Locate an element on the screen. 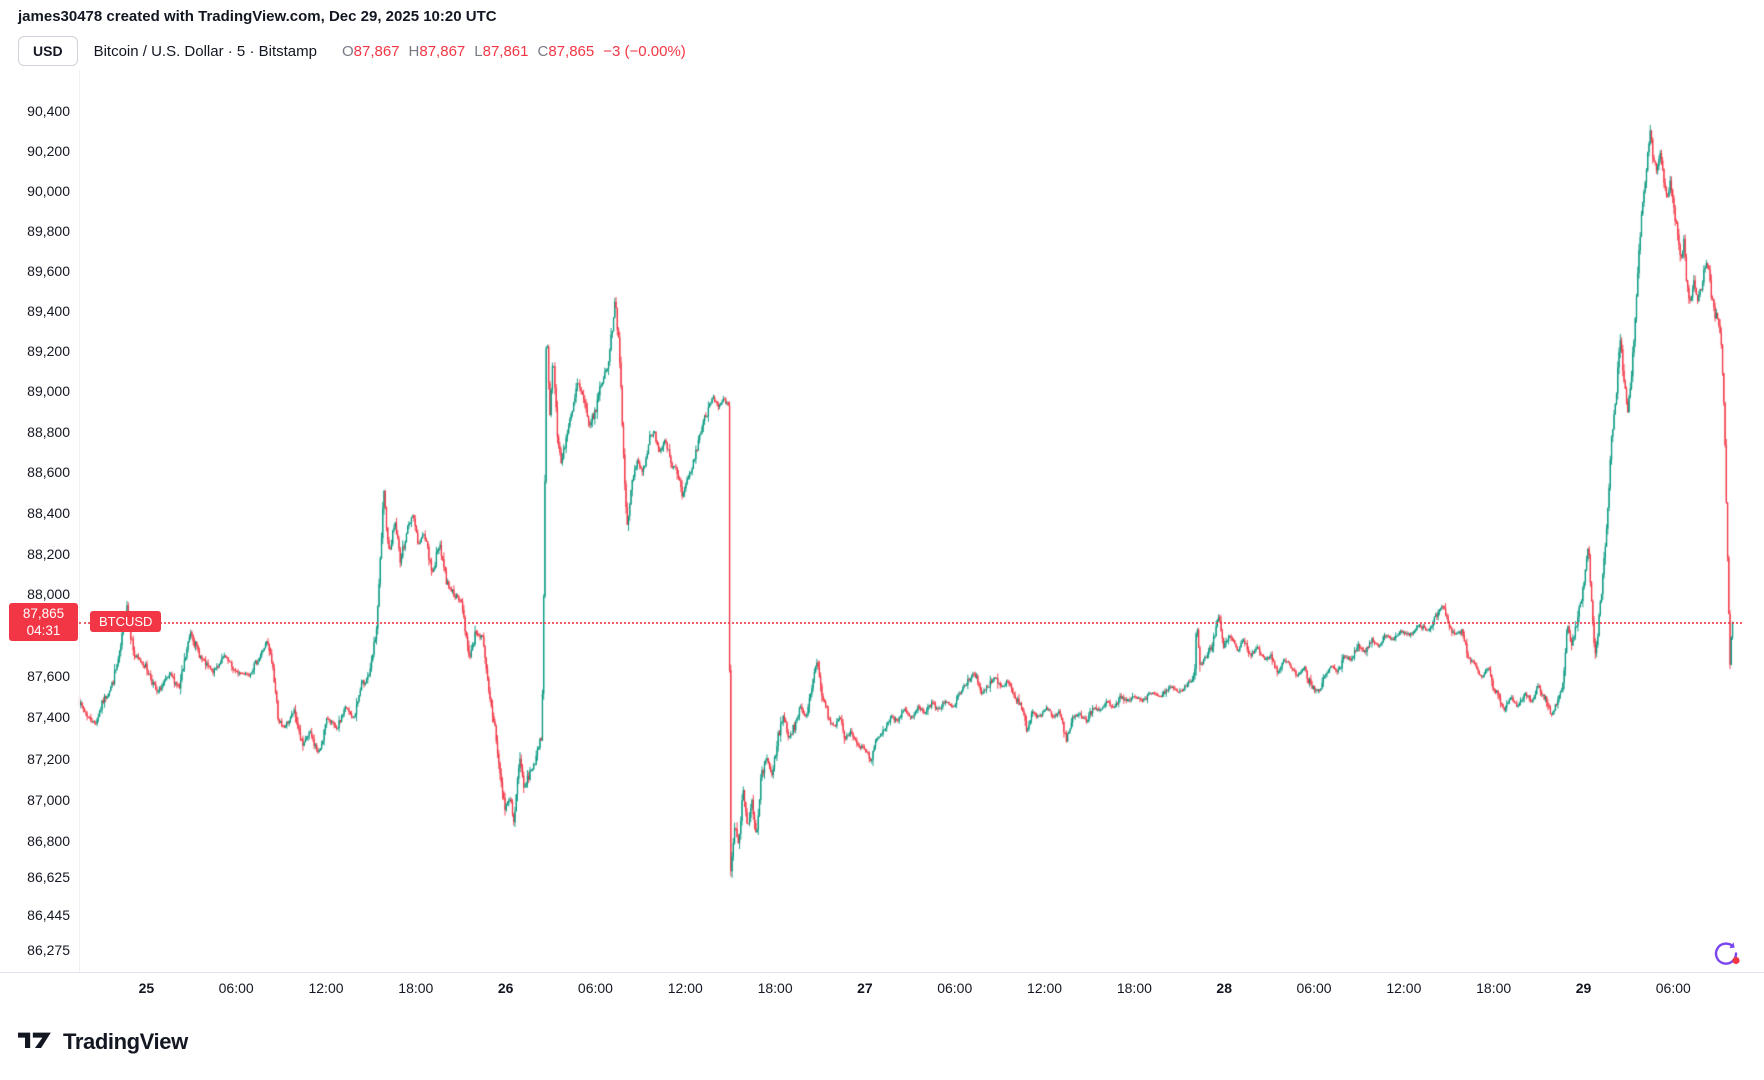  y-axis-tick: 88,000 is located at coordinates (48, 594).